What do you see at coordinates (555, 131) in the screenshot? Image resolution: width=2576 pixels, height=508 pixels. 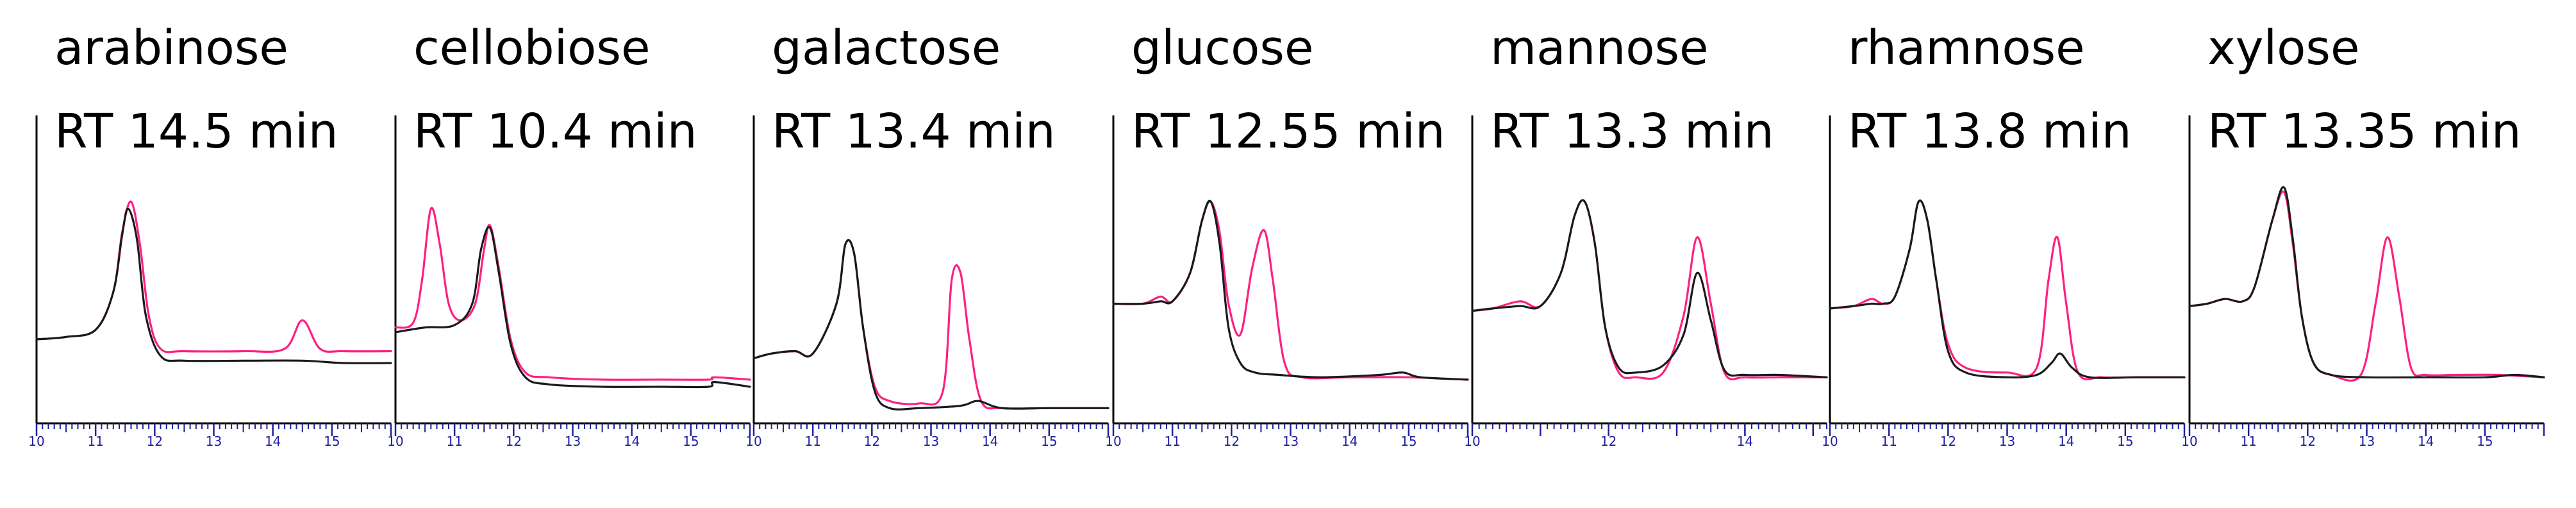 I see `panel-retention-time: RT 10.4 min` at bounding box center [555, 131].